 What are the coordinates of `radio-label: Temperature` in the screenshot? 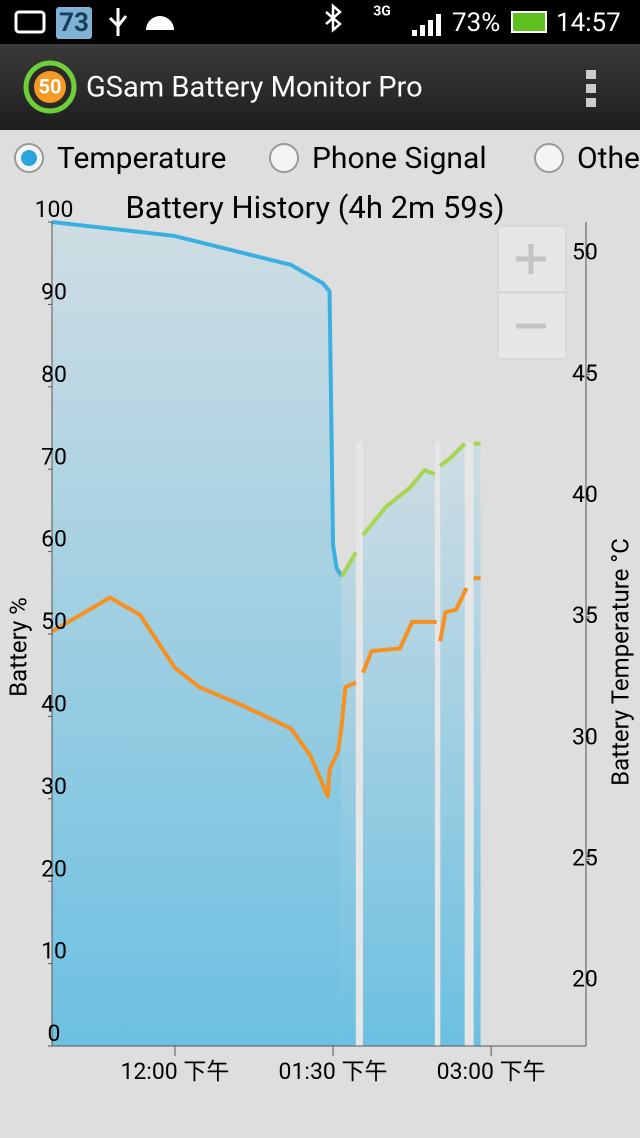 It's located at (141, 158).